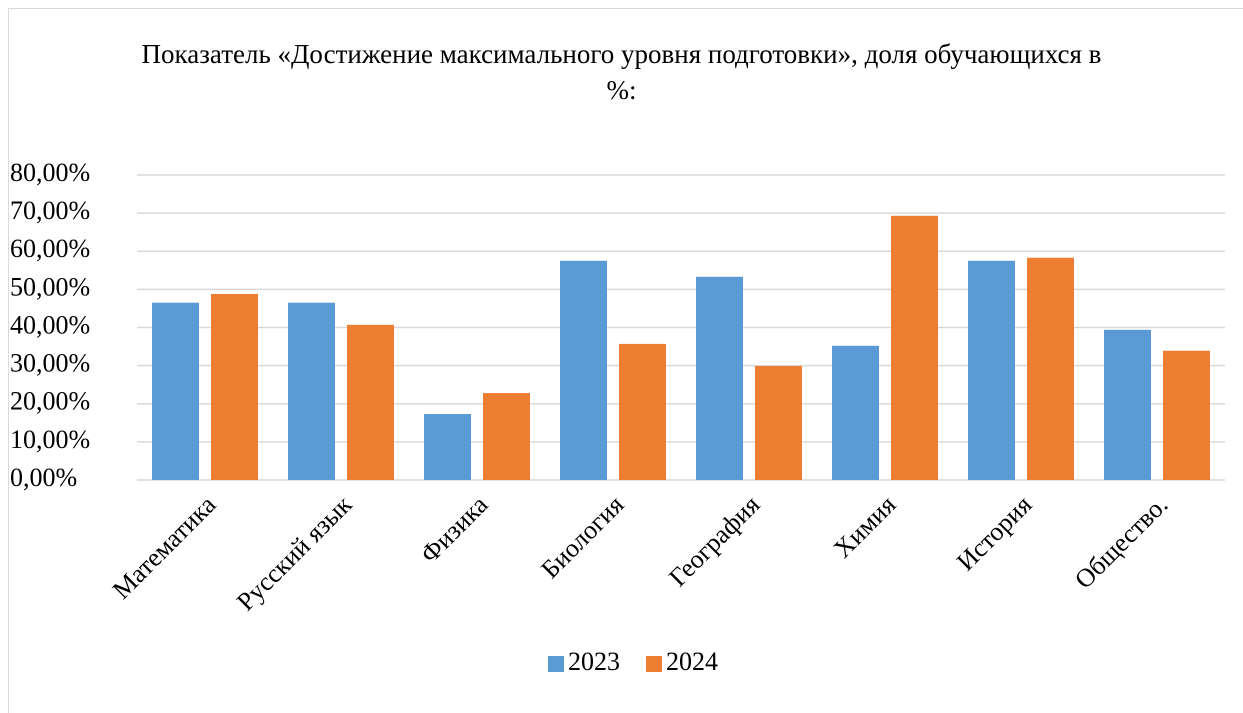 This screenshot has width=1243, height=713. Describe the element at coordinates (294, 553) in the screenshot. I see `x-tick-label: Русский язык` at that location.